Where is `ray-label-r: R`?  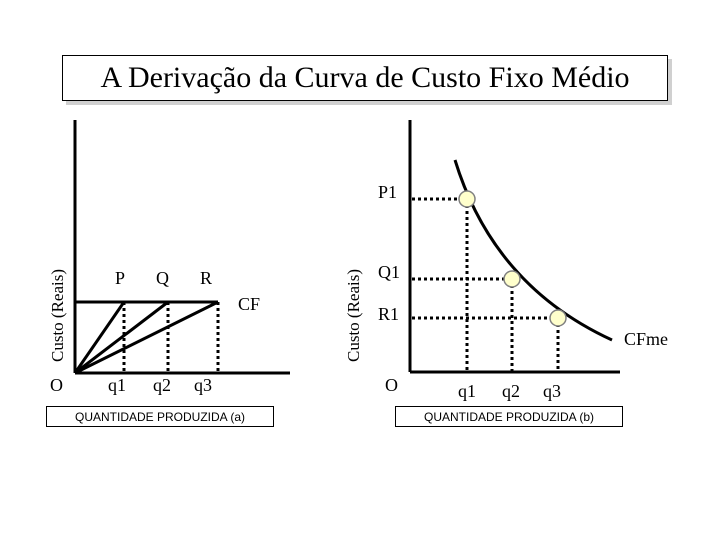
ray-label-r: R is located at coordinates (206, 278).